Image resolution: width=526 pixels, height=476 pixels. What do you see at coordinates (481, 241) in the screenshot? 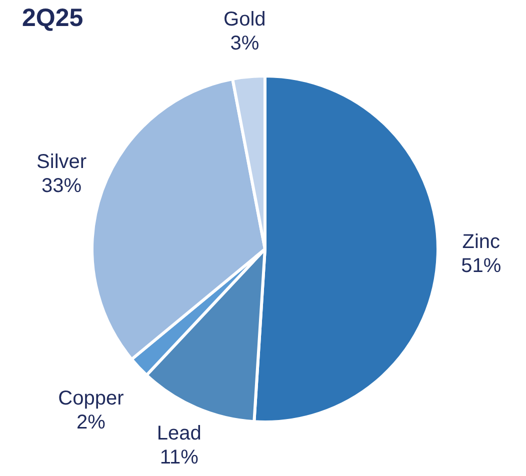
I see `slice-label: Zinc` at bounding box center [481, 241].